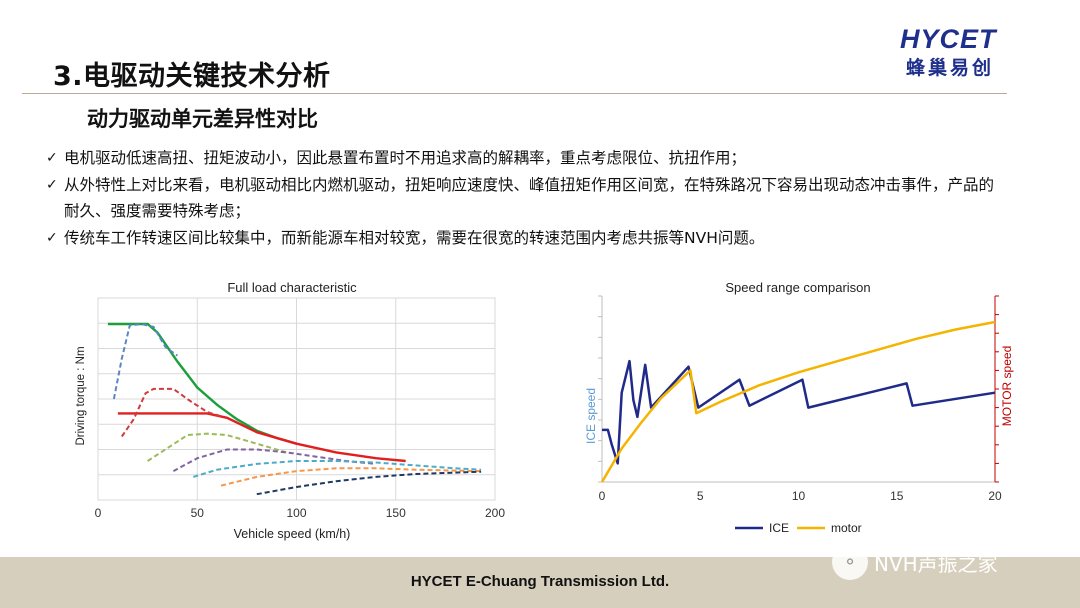 The height and width of the screenshot is (608, 1080). What do you see at coordinates (1007, 386) in the screenshot?
I see `right-axis-label: MOTOR speed` at bounding box center [1007, 386].